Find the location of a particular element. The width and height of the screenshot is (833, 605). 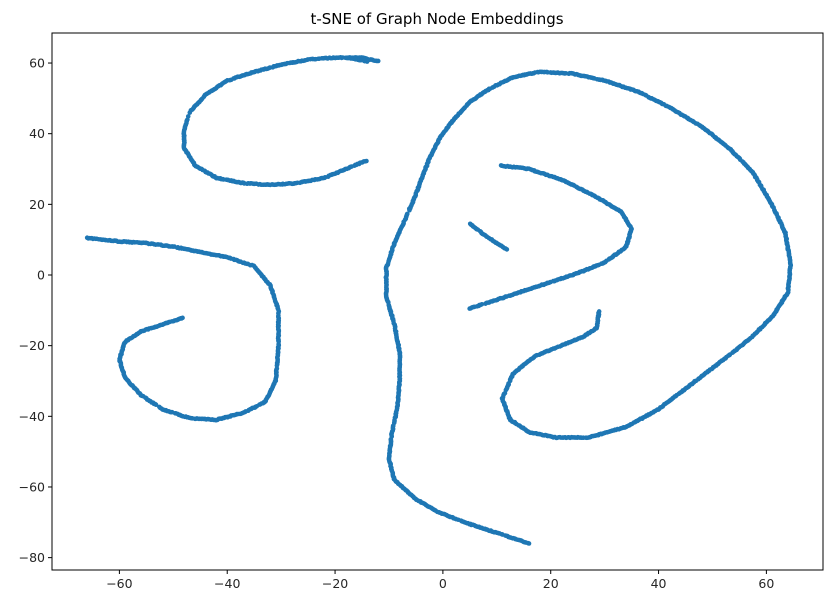

x-tick-label: 60 is located at coordinates (766, 583).